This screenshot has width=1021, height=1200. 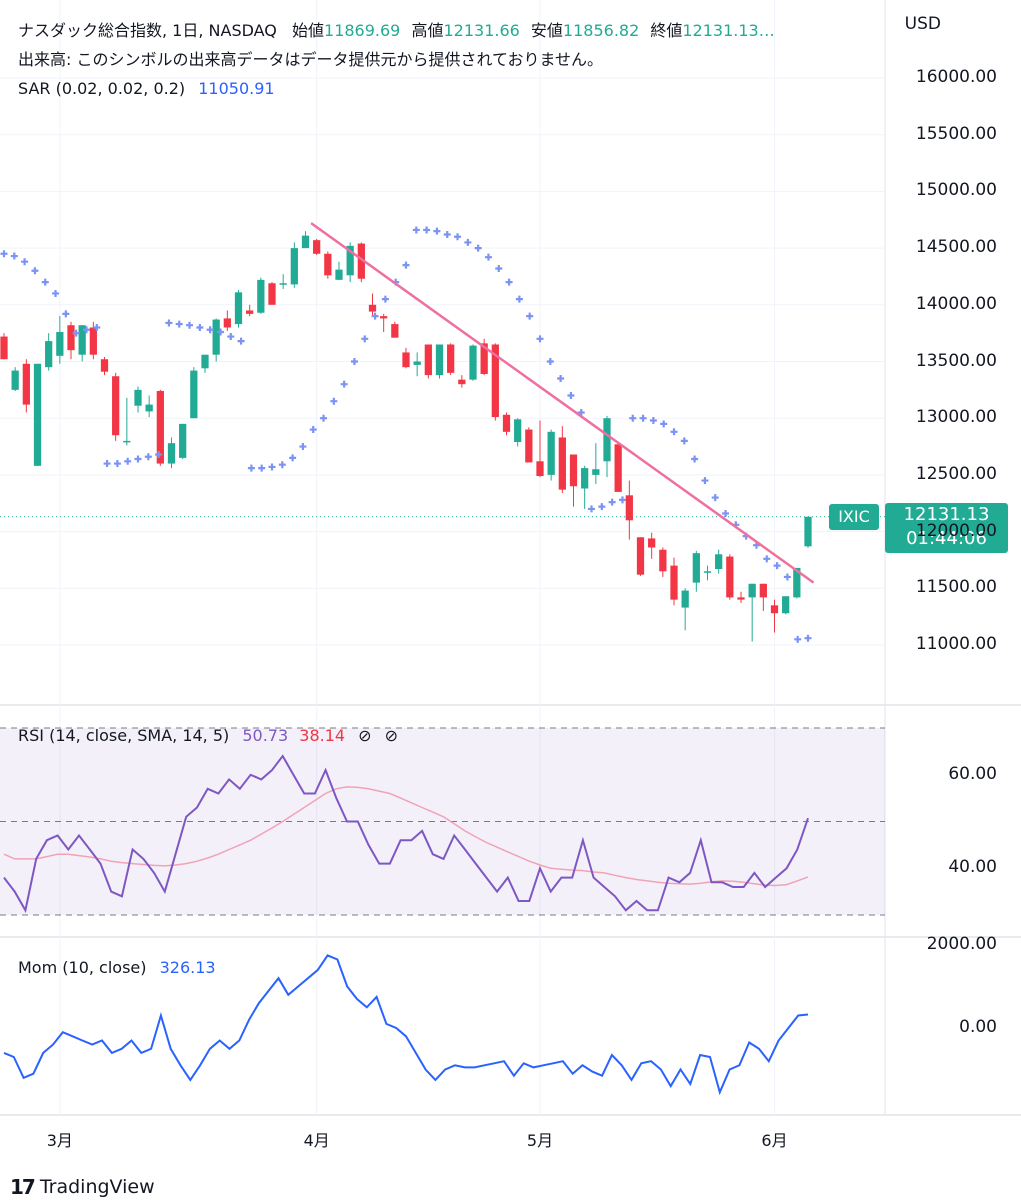 I want to click on sar-legend: SAR (0.02, 0.02, 0.2) 11050.91, so click(x=146, y=89).